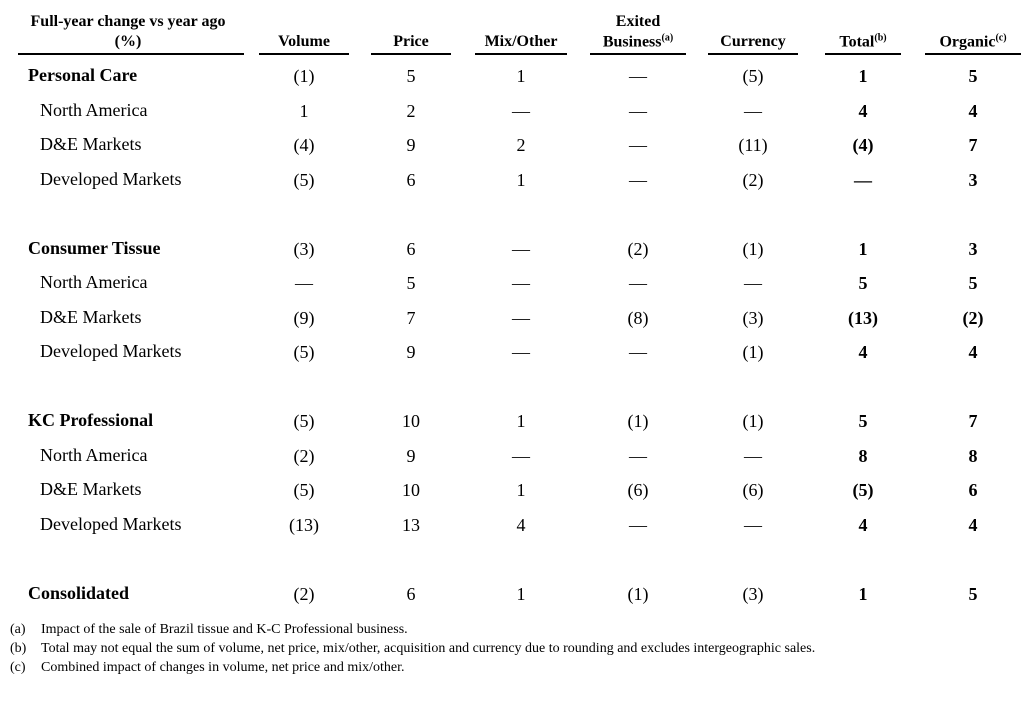 The width and height of the screenshot is (1035, 703). I want to click on column-header: Mix/Other, so click(521, 42).